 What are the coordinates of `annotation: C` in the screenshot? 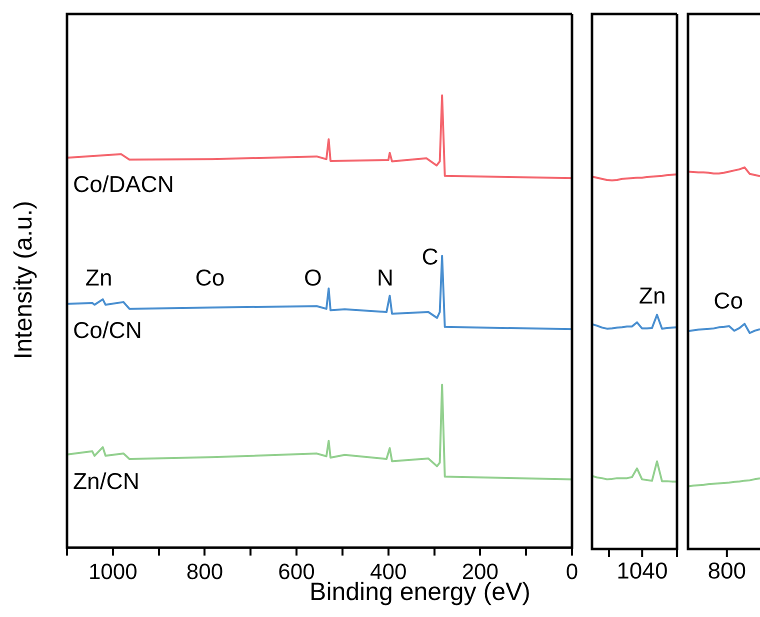 It's located at (430, 256).